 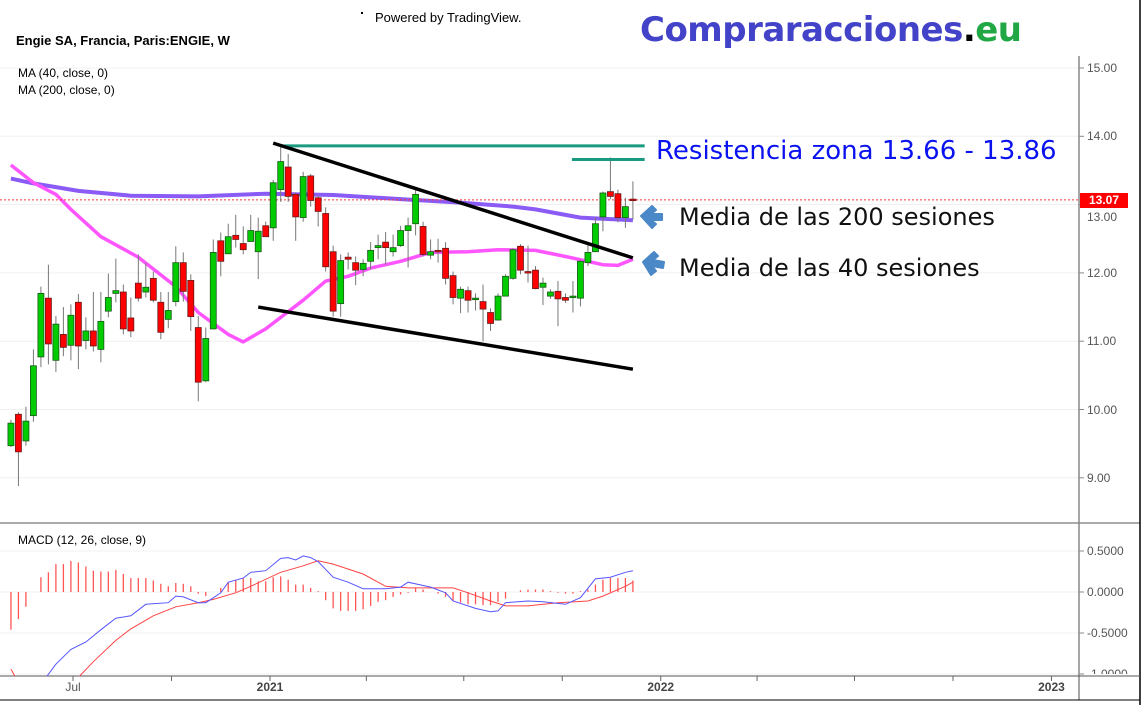 What do you see at coordinates (1105, 551) in the screenshot?
I see `macd-tick-label: 0.5000` at bounding box center [1105, 551].